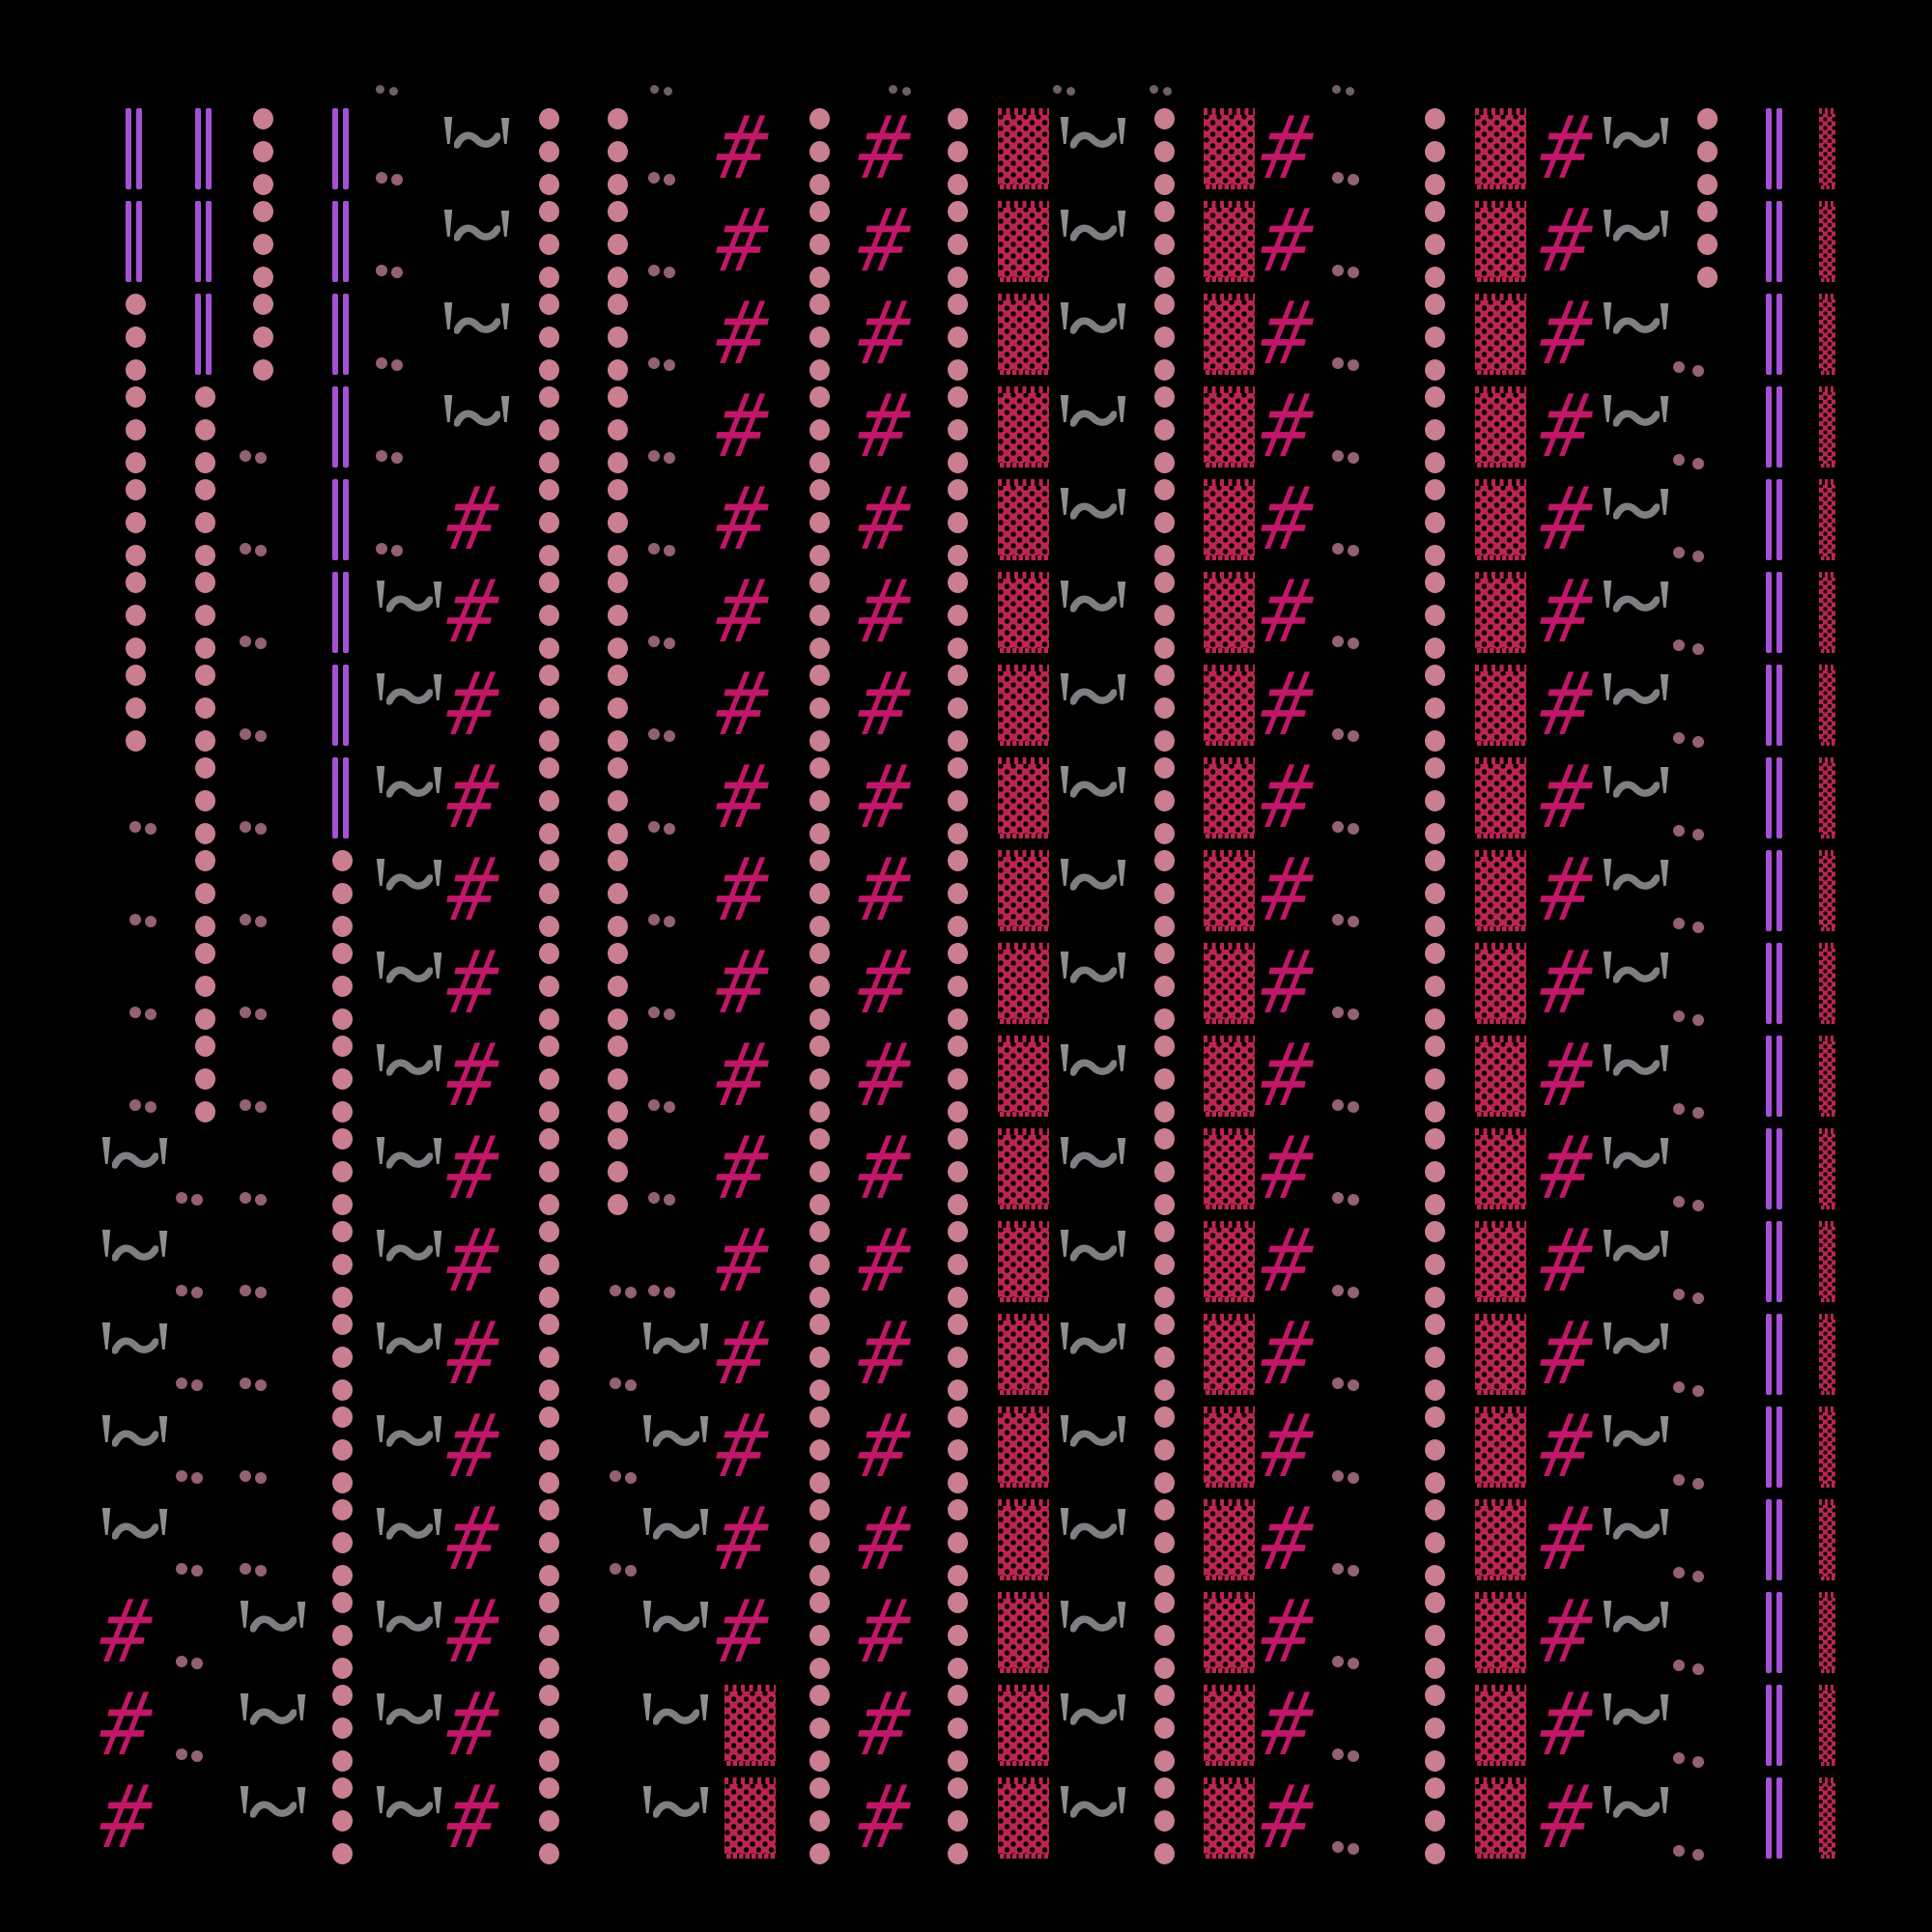 This screenshot has height=1932, width=1932. What do you see at coordinates (1827, 482) in the screenshot?
I see `thin-block-teeth-top` at bounding box center [1827, 482].